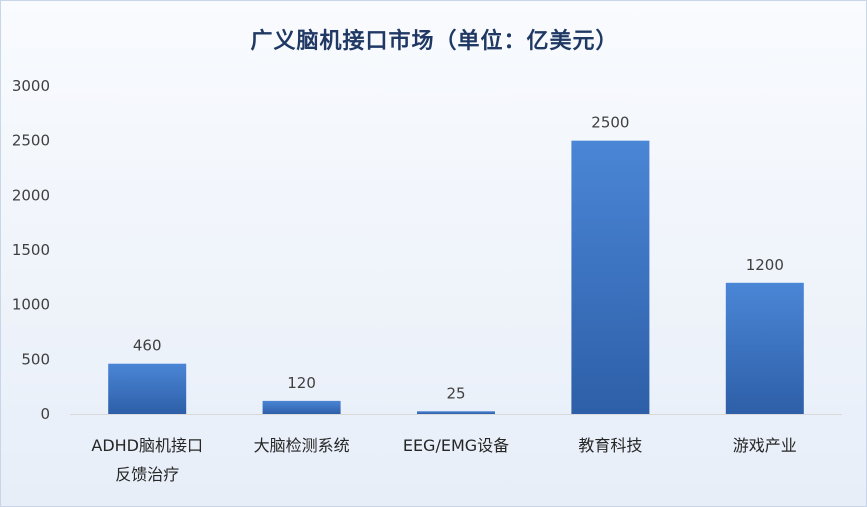  I want to click on data-label: 25, so click(455, 393).